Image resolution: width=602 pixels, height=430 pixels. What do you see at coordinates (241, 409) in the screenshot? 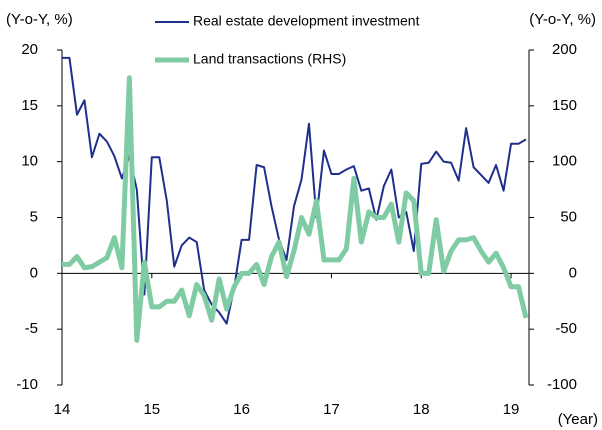
I see `x-tick-label: 16` at bounding box center [241, 409].